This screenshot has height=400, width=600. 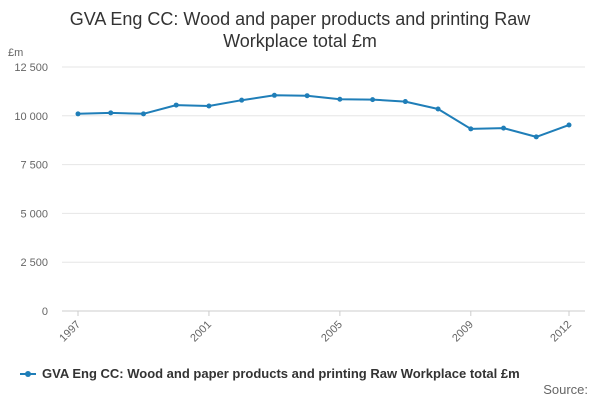 I want to click on series-layer, so click(x=323, y=116).